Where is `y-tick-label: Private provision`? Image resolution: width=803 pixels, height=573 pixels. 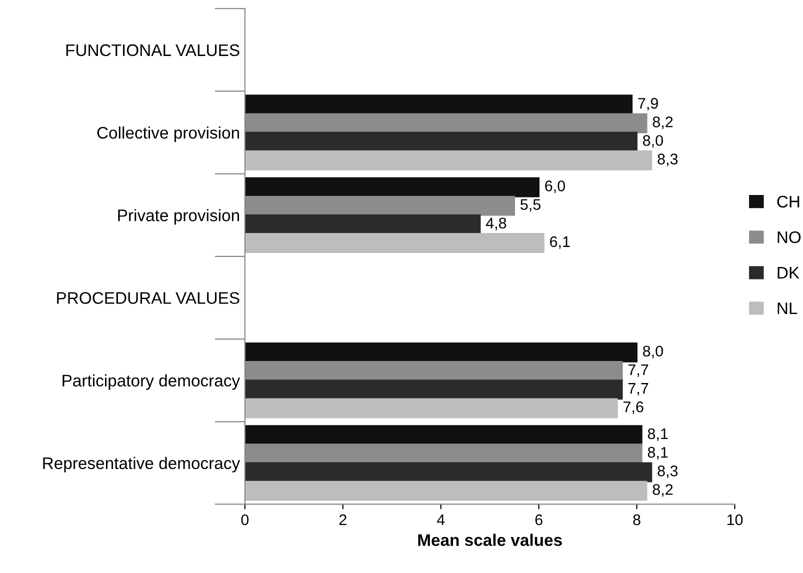
y-tick-label: Private provision is located at coordinates (178, 217).